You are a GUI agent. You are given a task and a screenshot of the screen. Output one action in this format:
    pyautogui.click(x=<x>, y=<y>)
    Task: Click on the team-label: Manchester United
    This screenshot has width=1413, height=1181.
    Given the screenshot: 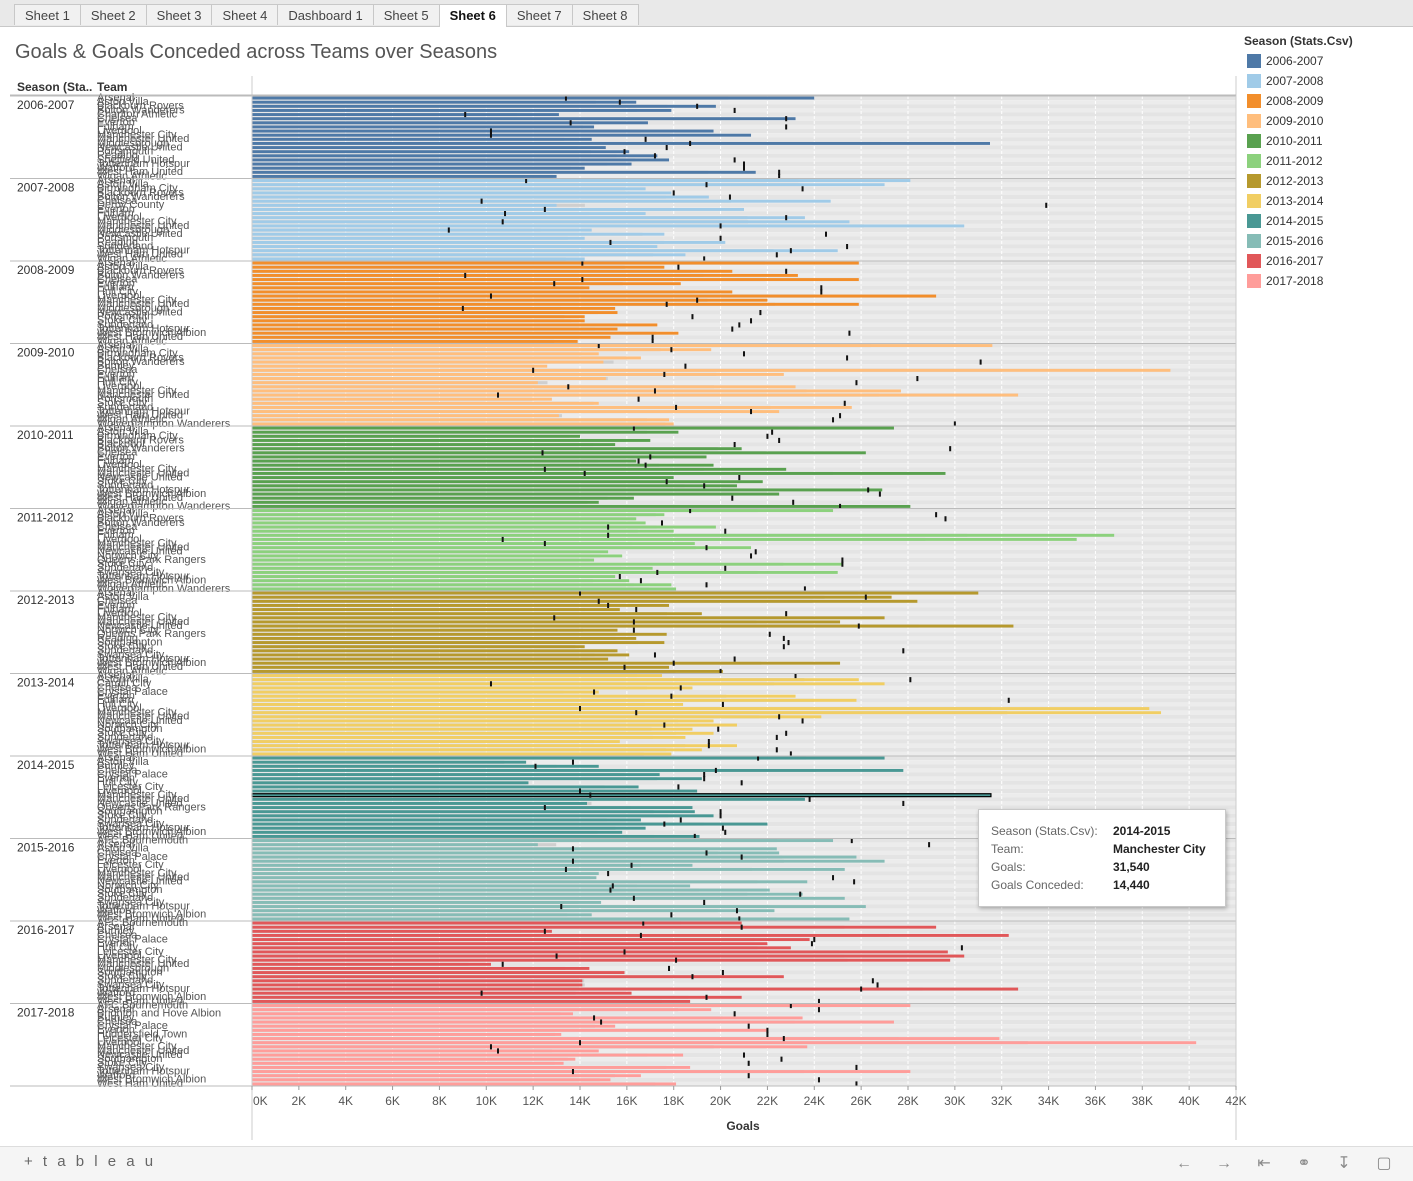 What is the action you would take?
    pyautogui.click(x=143, y=964)
    